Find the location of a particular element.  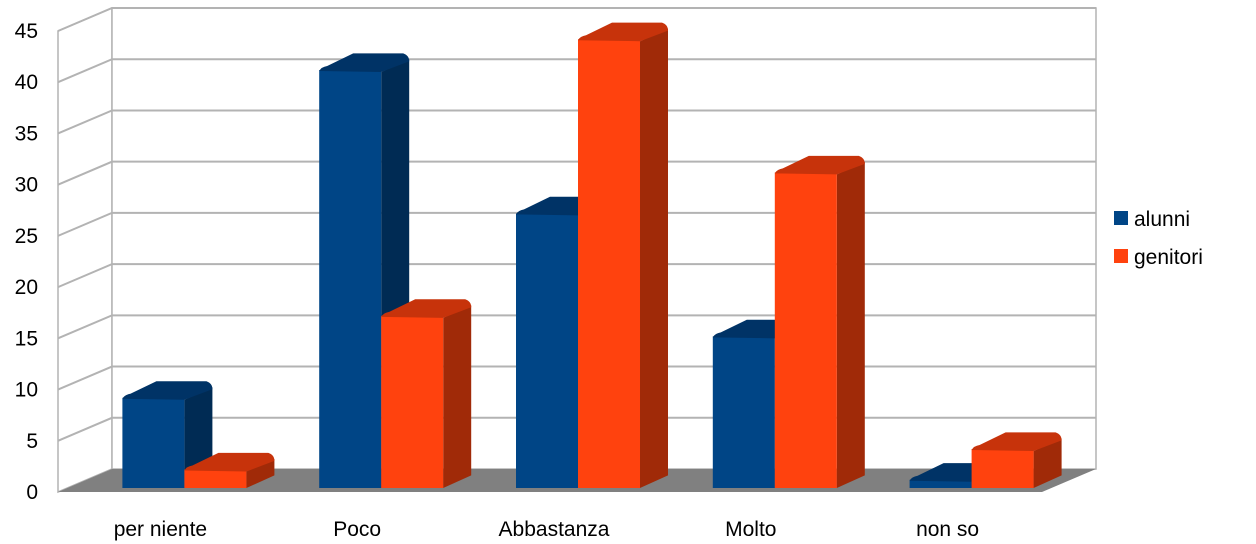

x-category-label: Abbastanza is located at coordinates (554, 529).